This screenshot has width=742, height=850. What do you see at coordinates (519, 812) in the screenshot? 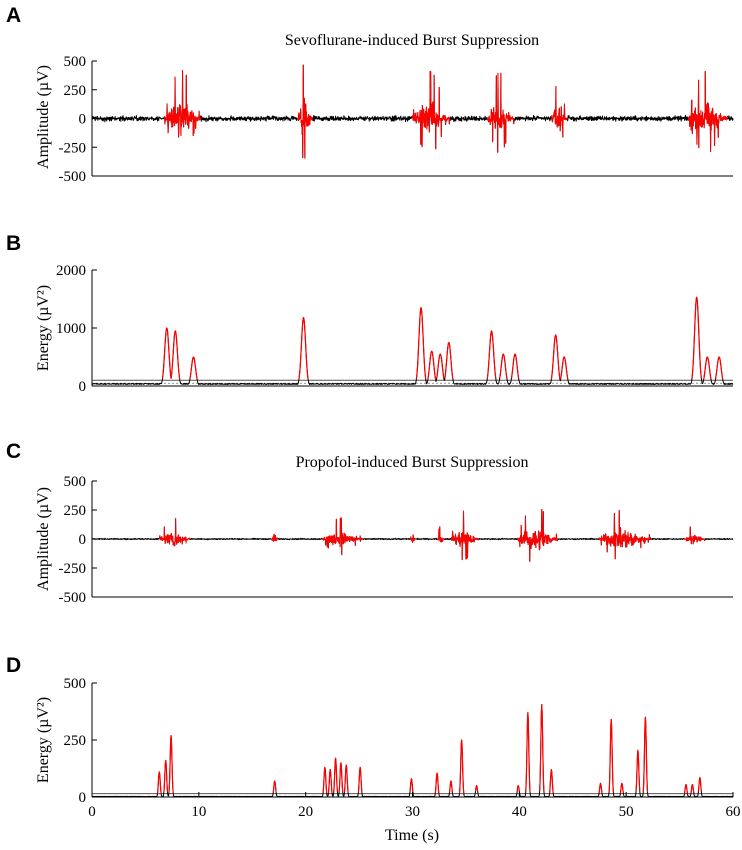
I see `x-tick-label: 40` at bounding box center [519, 812].